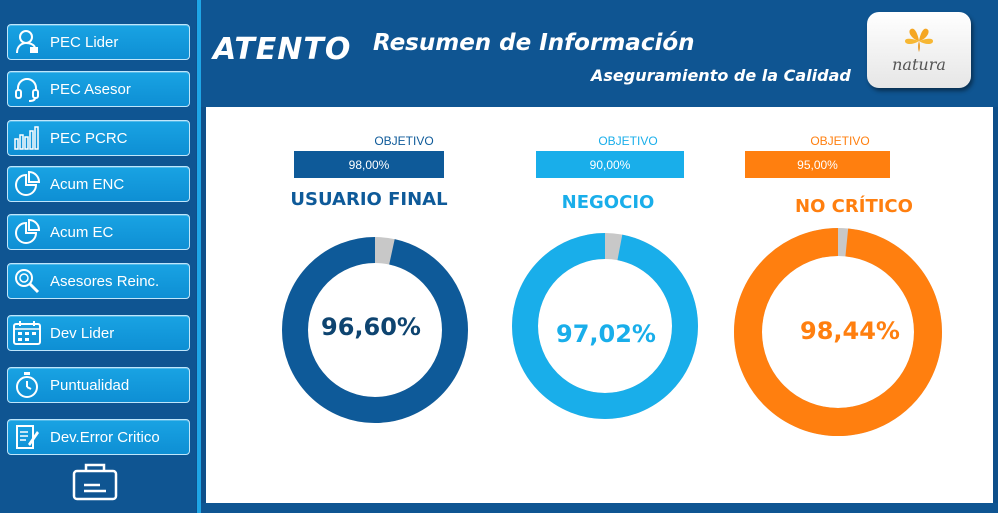 The height and width of the screenshot is (513, 998). What do you see at coordinates (199, 256) in the screenshot?
I see `sidebar-divider` at bounding box center [199, 256].